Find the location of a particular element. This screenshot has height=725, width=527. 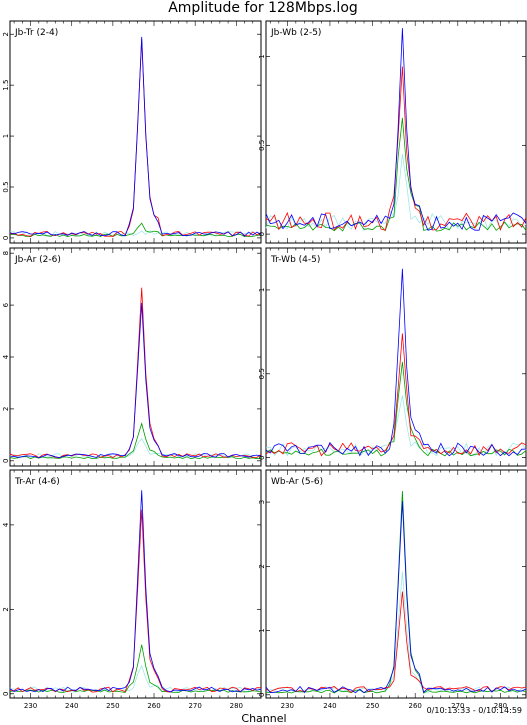

y-tick-label: 1.5 is located at coordinates (6, 85).